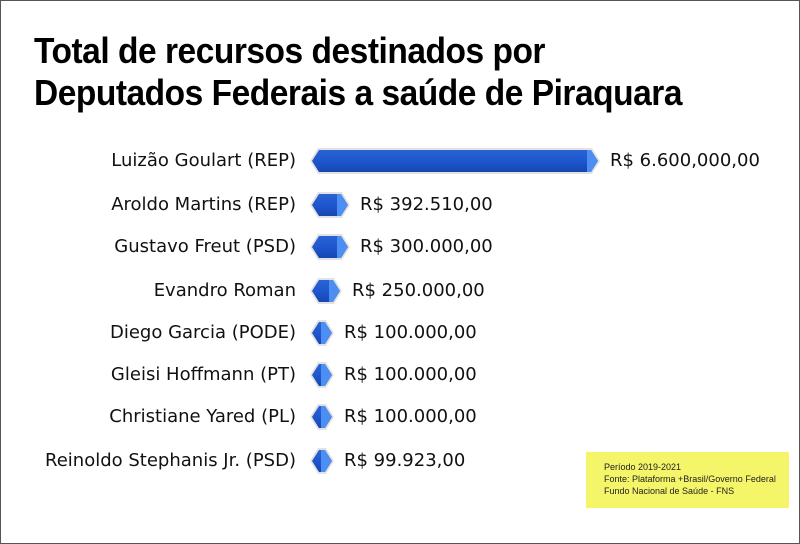 This screenshot has height=544, width=800. I want to click on bar-value-label: R$ 392.510,00, so click(426, 204).